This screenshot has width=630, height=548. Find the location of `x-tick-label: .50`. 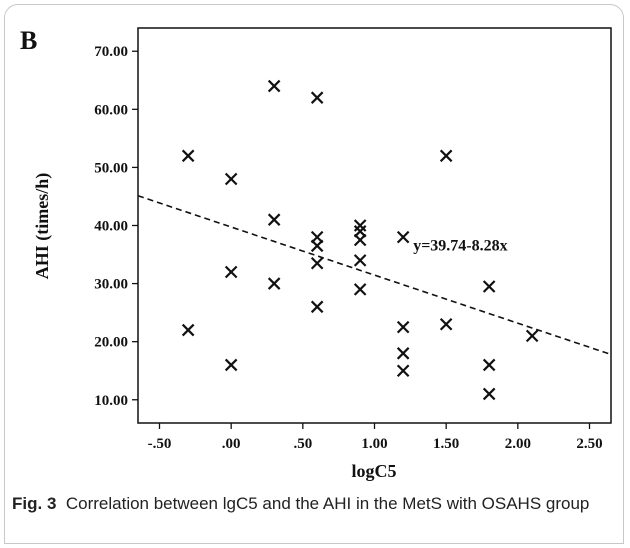

x-tick-label: .50 is located at coordinates (302, 444).